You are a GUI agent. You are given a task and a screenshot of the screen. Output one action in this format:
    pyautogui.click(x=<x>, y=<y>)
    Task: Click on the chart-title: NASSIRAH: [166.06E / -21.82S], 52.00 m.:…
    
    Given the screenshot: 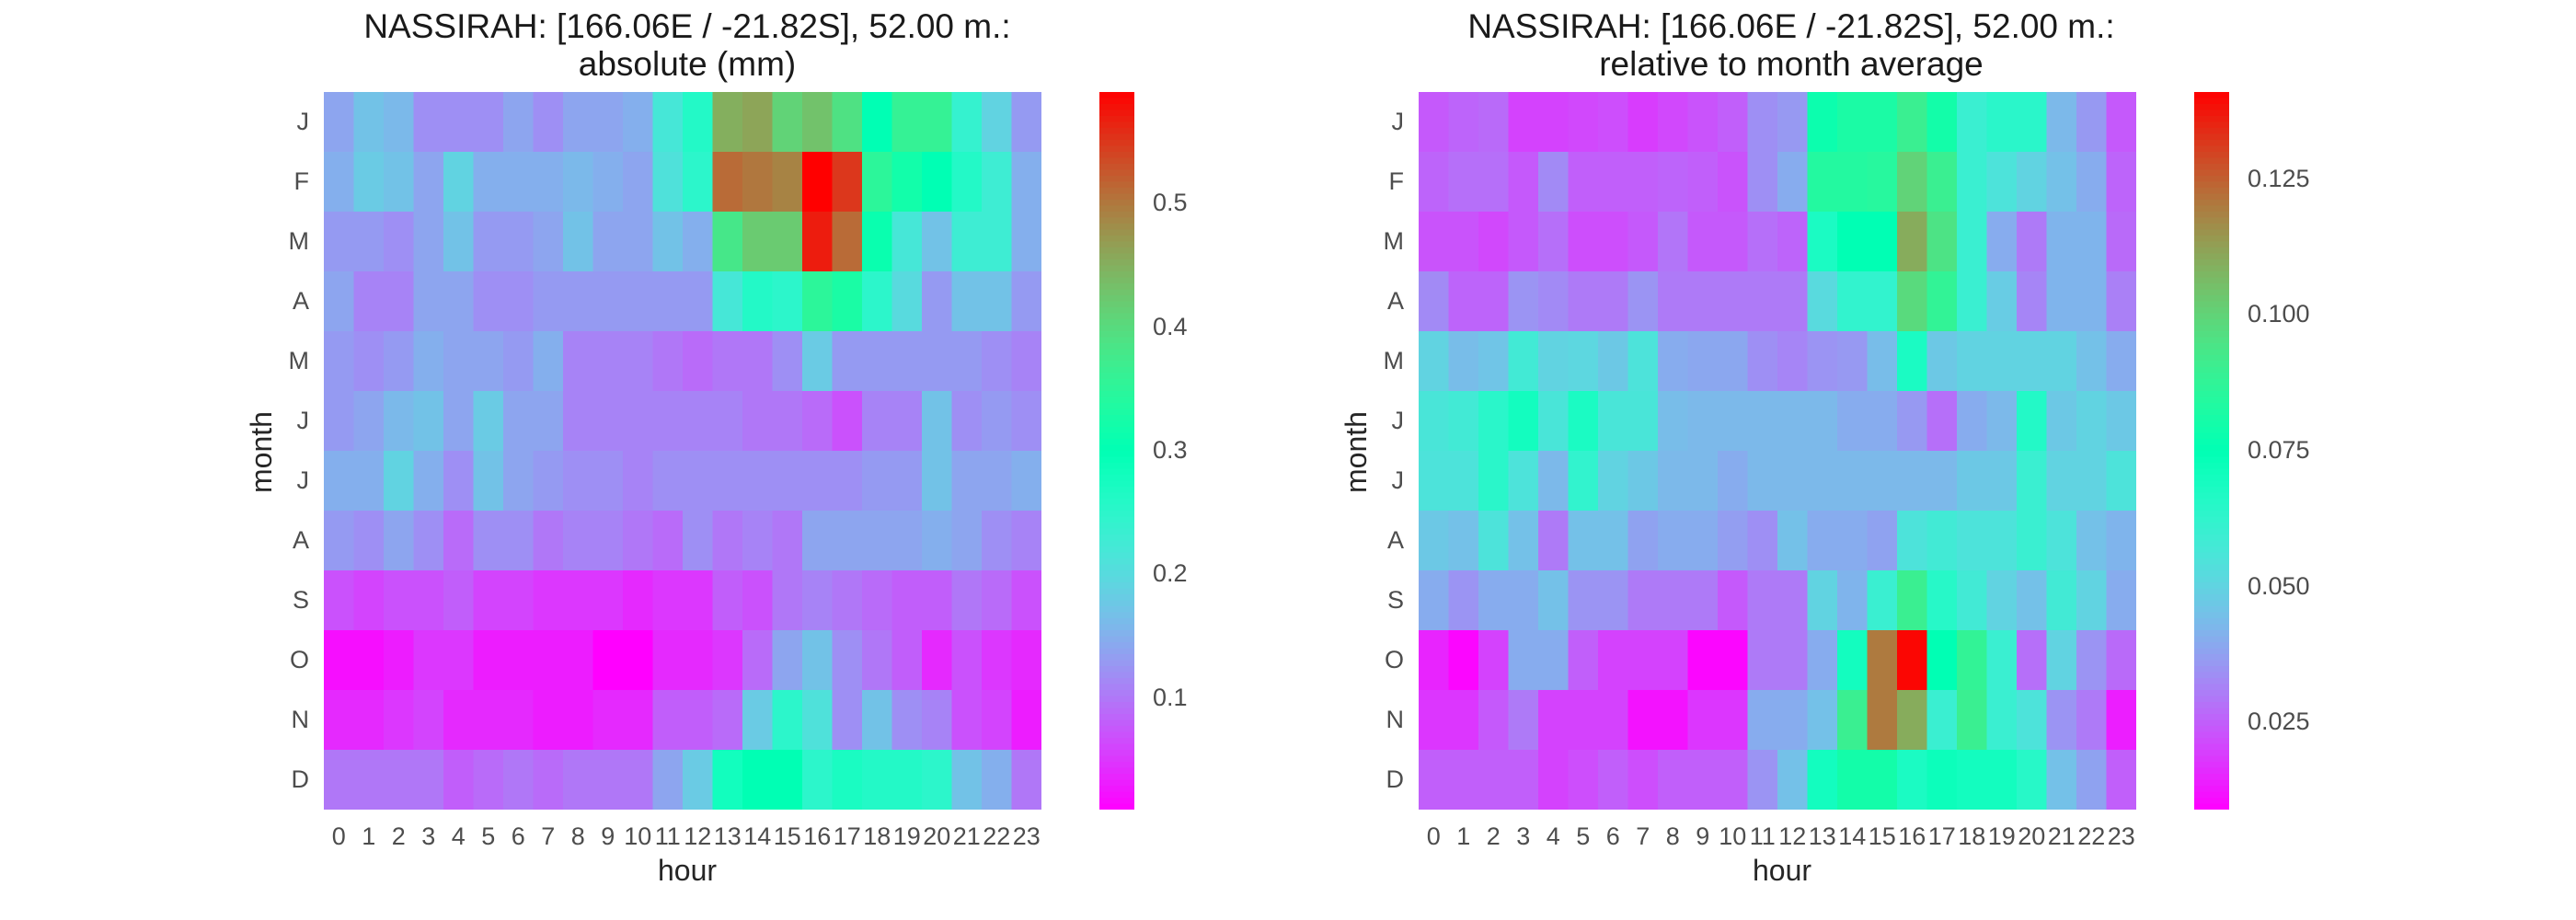 What is the action you would take?
    pyautogui.click(x=687, y=45)
    